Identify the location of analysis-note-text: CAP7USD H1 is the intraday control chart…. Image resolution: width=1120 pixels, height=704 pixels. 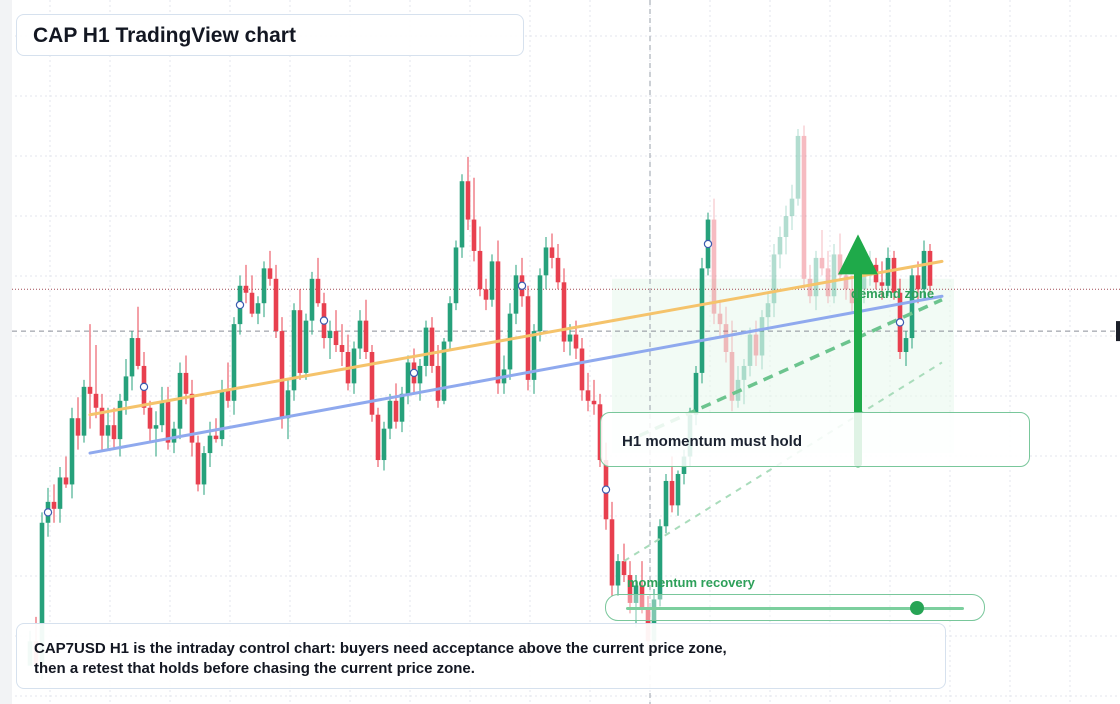
(380, 658).